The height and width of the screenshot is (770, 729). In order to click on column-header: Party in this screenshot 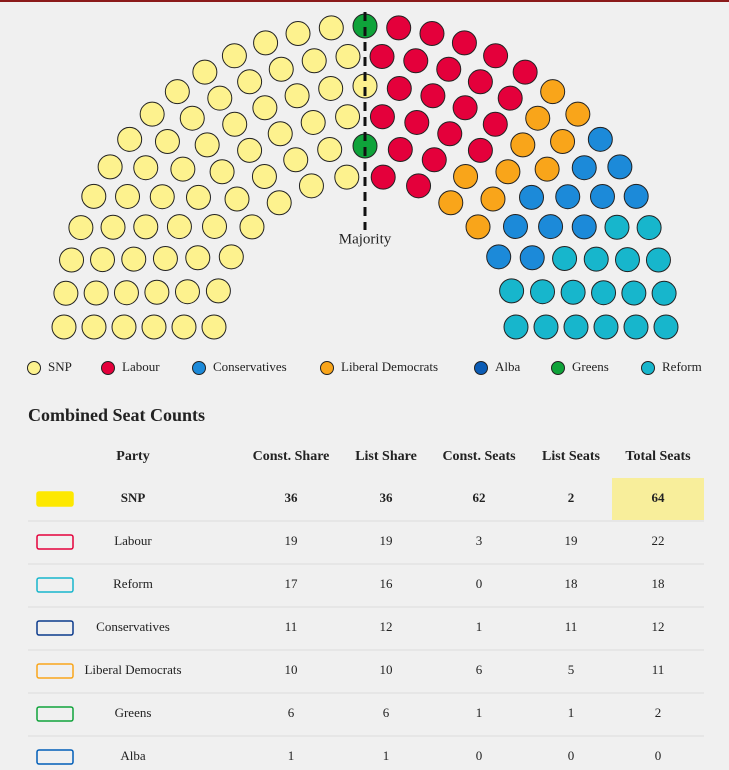, I will do `click(132, 456)`.